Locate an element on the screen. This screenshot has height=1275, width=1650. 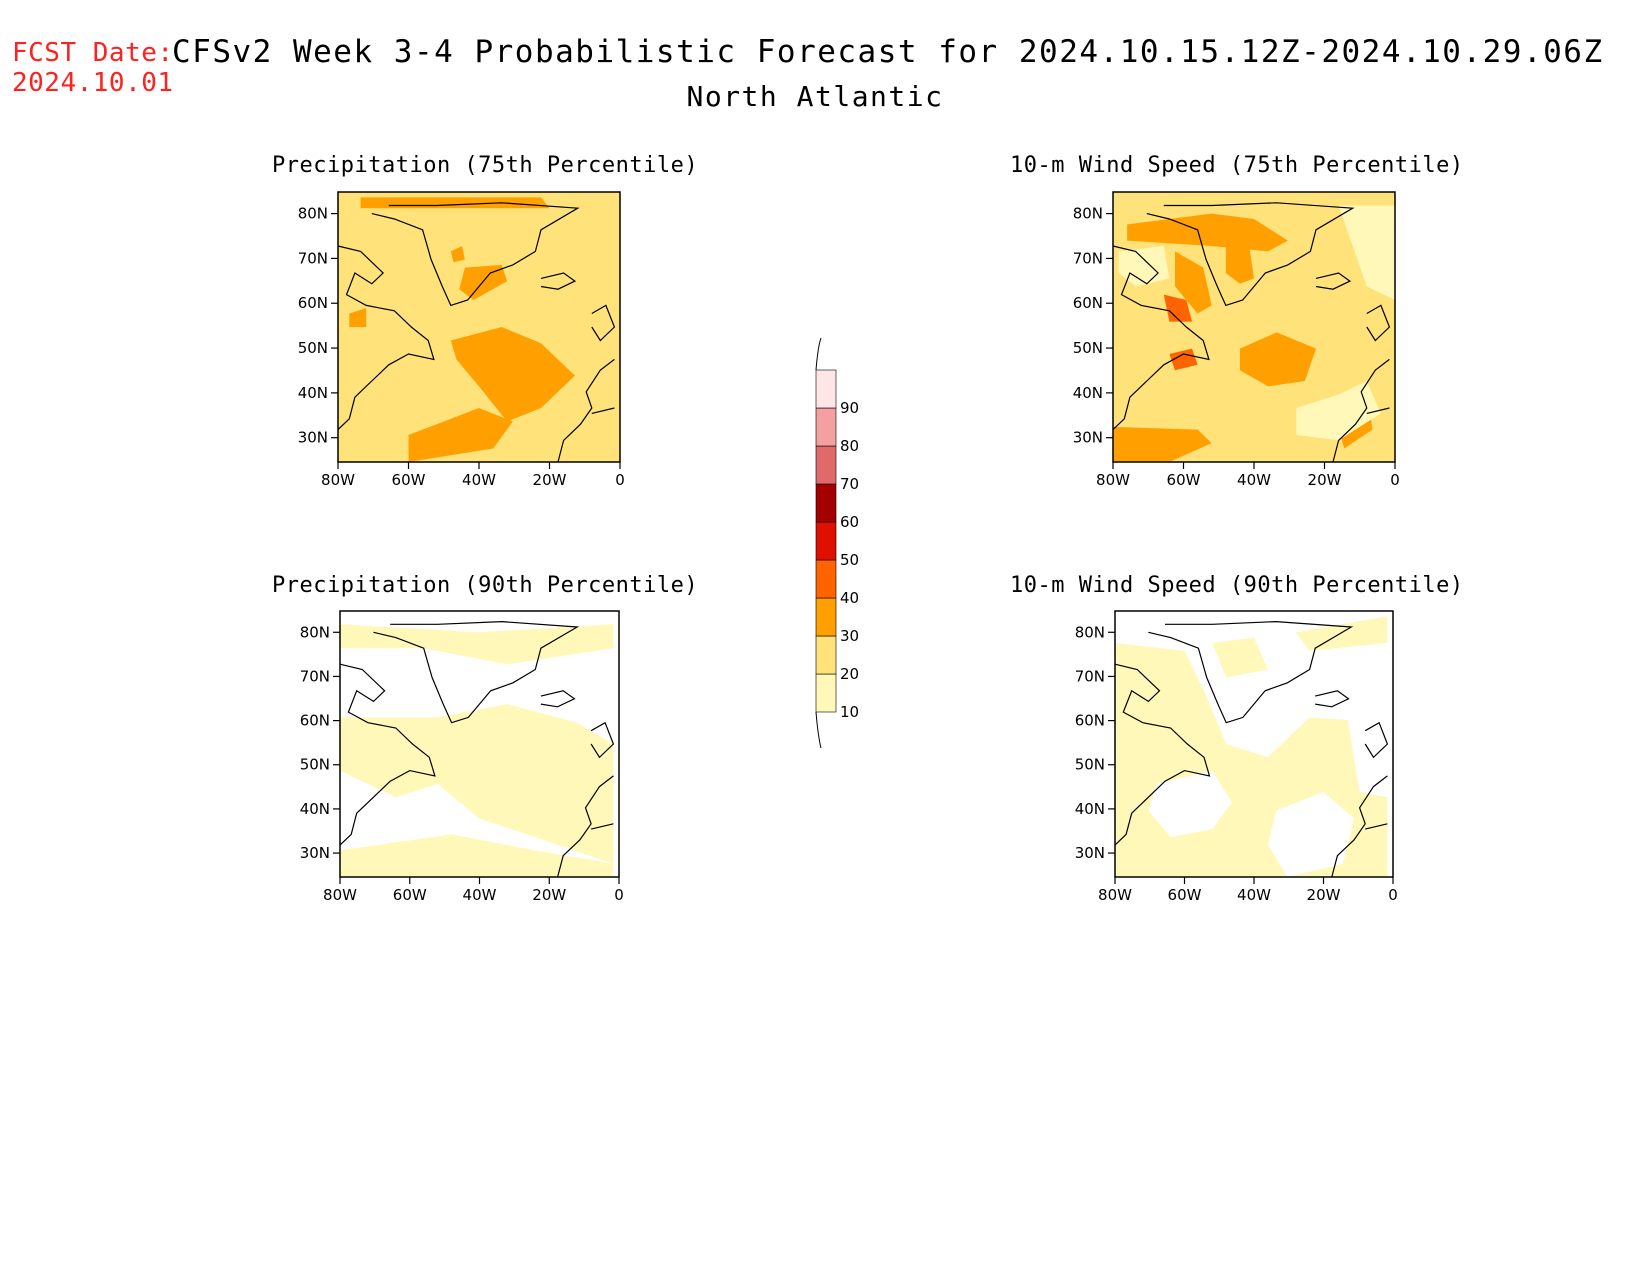
lat-tick-label: 40N is located at coordinates (313, 393).